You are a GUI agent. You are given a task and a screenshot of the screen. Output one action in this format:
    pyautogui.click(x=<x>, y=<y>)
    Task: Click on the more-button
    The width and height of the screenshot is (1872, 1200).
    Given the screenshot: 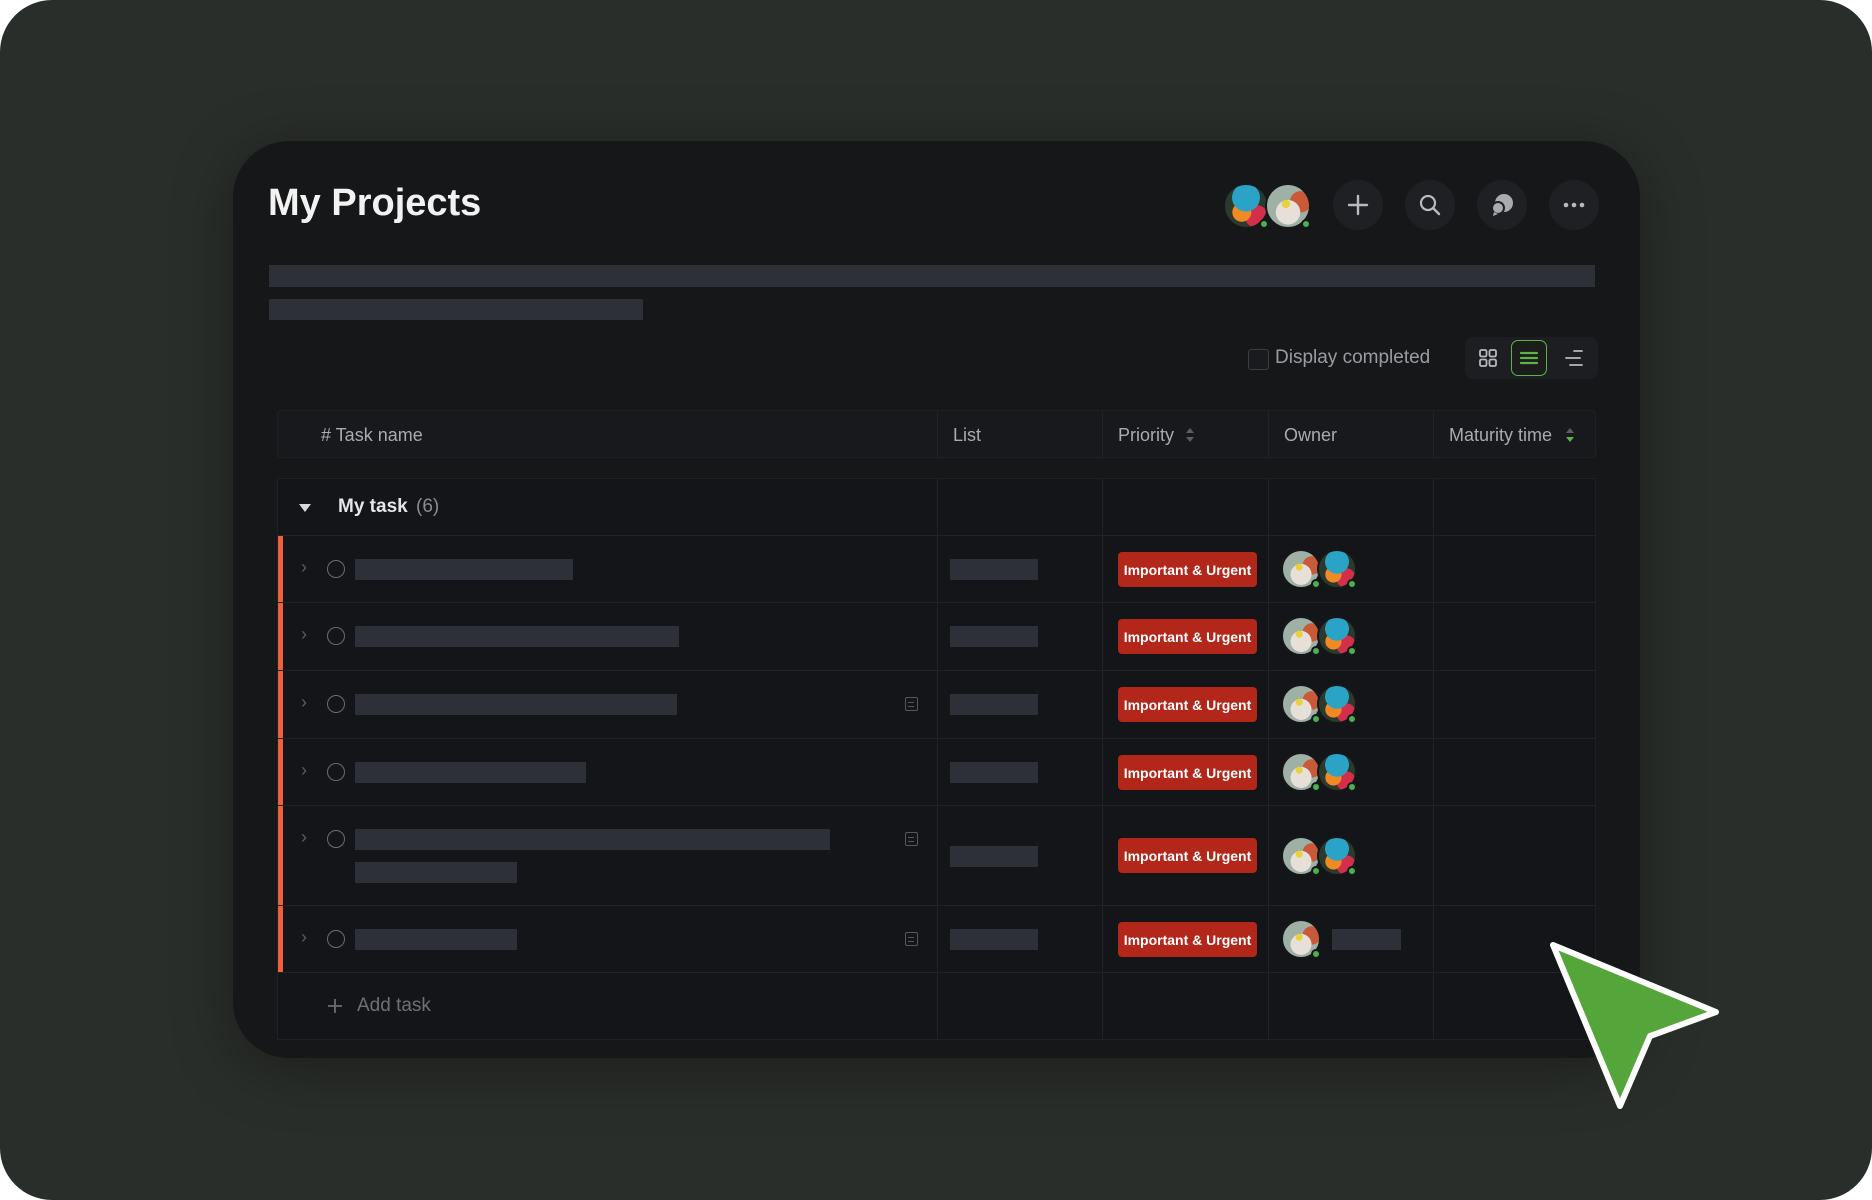 What is the action you would take?
    pyautogui.click(x=1574, y=205)
    